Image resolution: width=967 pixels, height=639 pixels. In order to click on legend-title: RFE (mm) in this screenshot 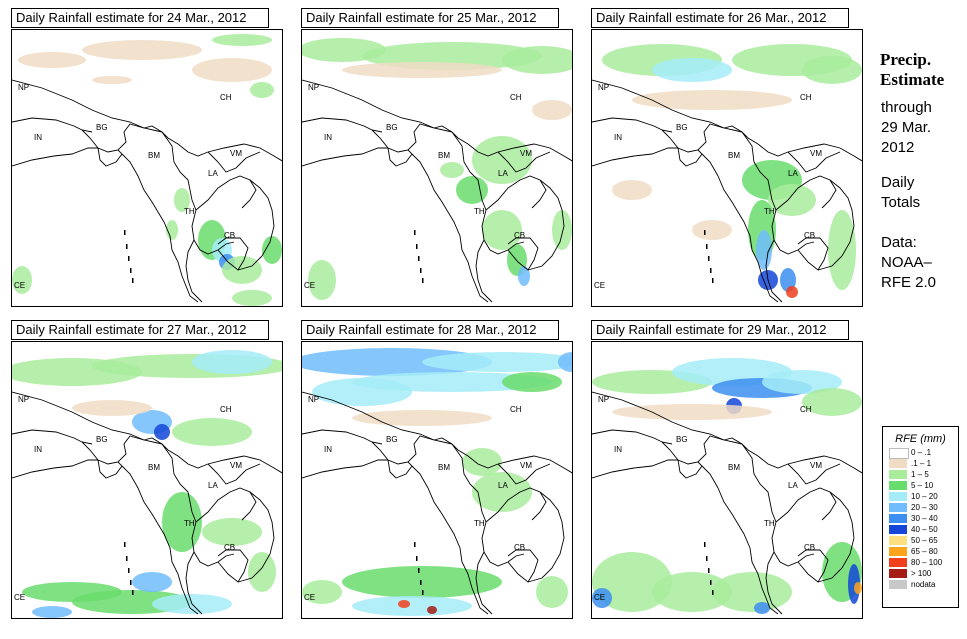, I will do `click(920, 439)`.